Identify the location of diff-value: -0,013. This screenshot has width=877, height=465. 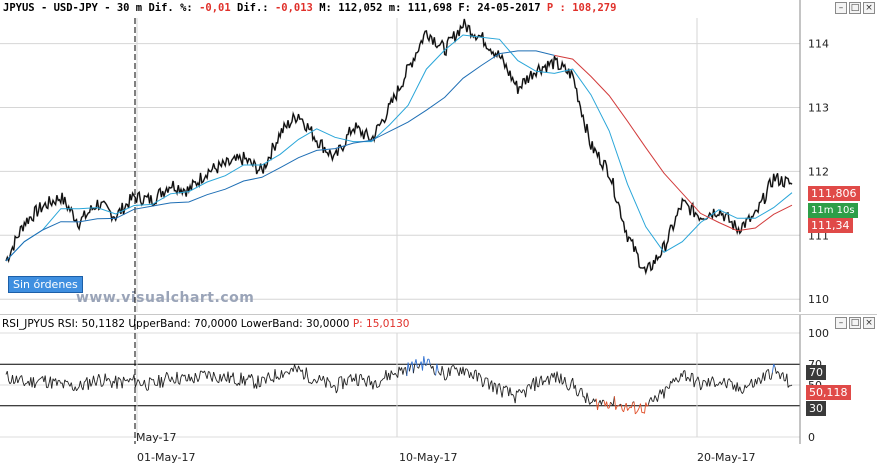
(293, 8).